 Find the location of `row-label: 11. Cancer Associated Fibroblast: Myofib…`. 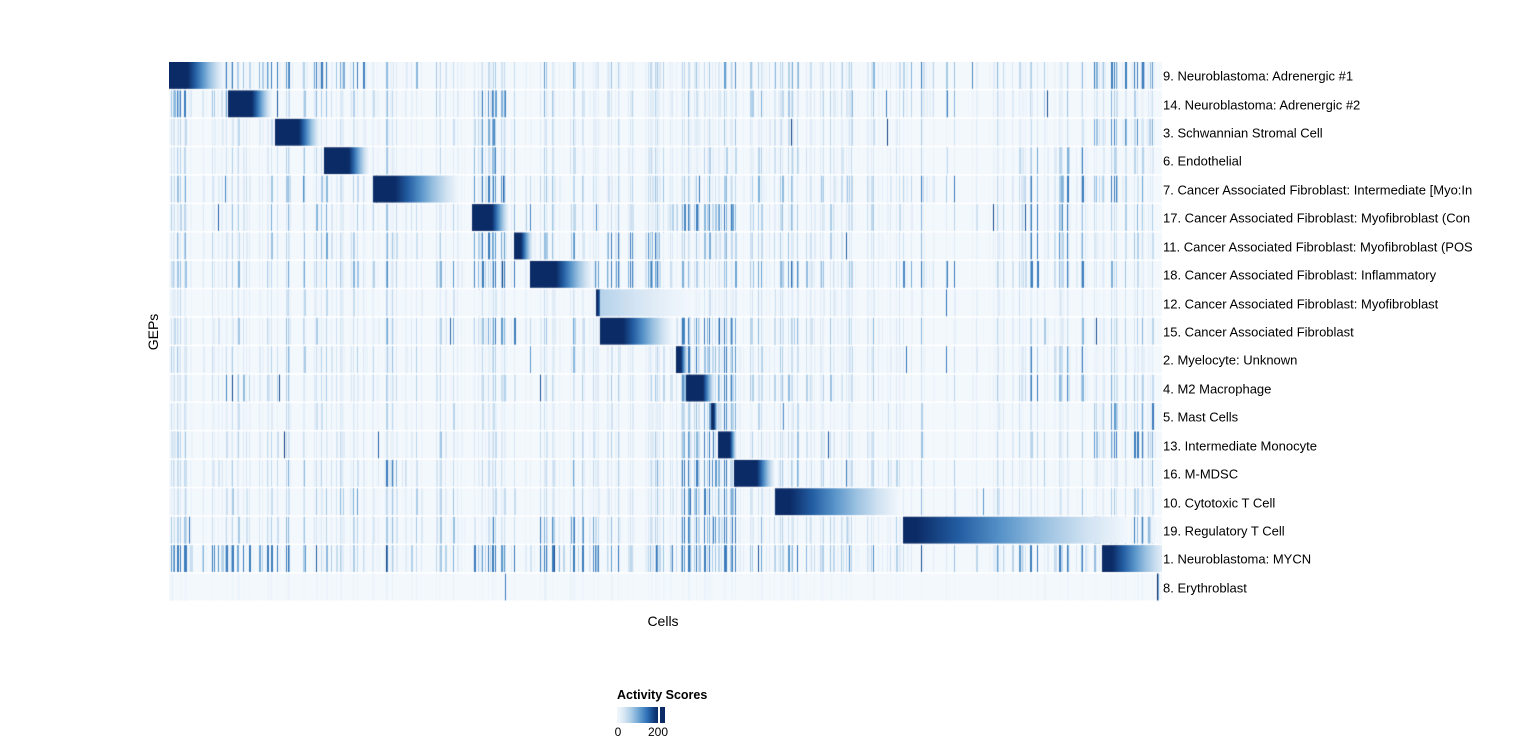

row-label: 11. Cancer Associated Fibroblast: Myofib… is located at coordinates (1318, 247).